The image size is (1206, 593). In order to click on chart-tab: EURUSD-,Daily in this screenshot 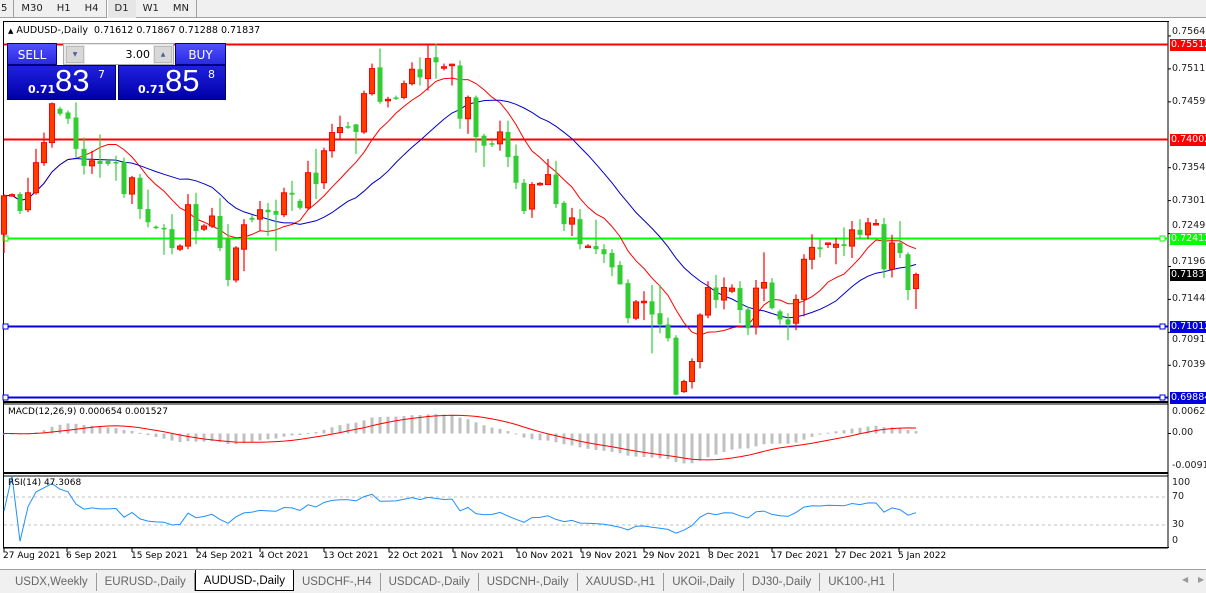, I will do `click(146, 582)`.